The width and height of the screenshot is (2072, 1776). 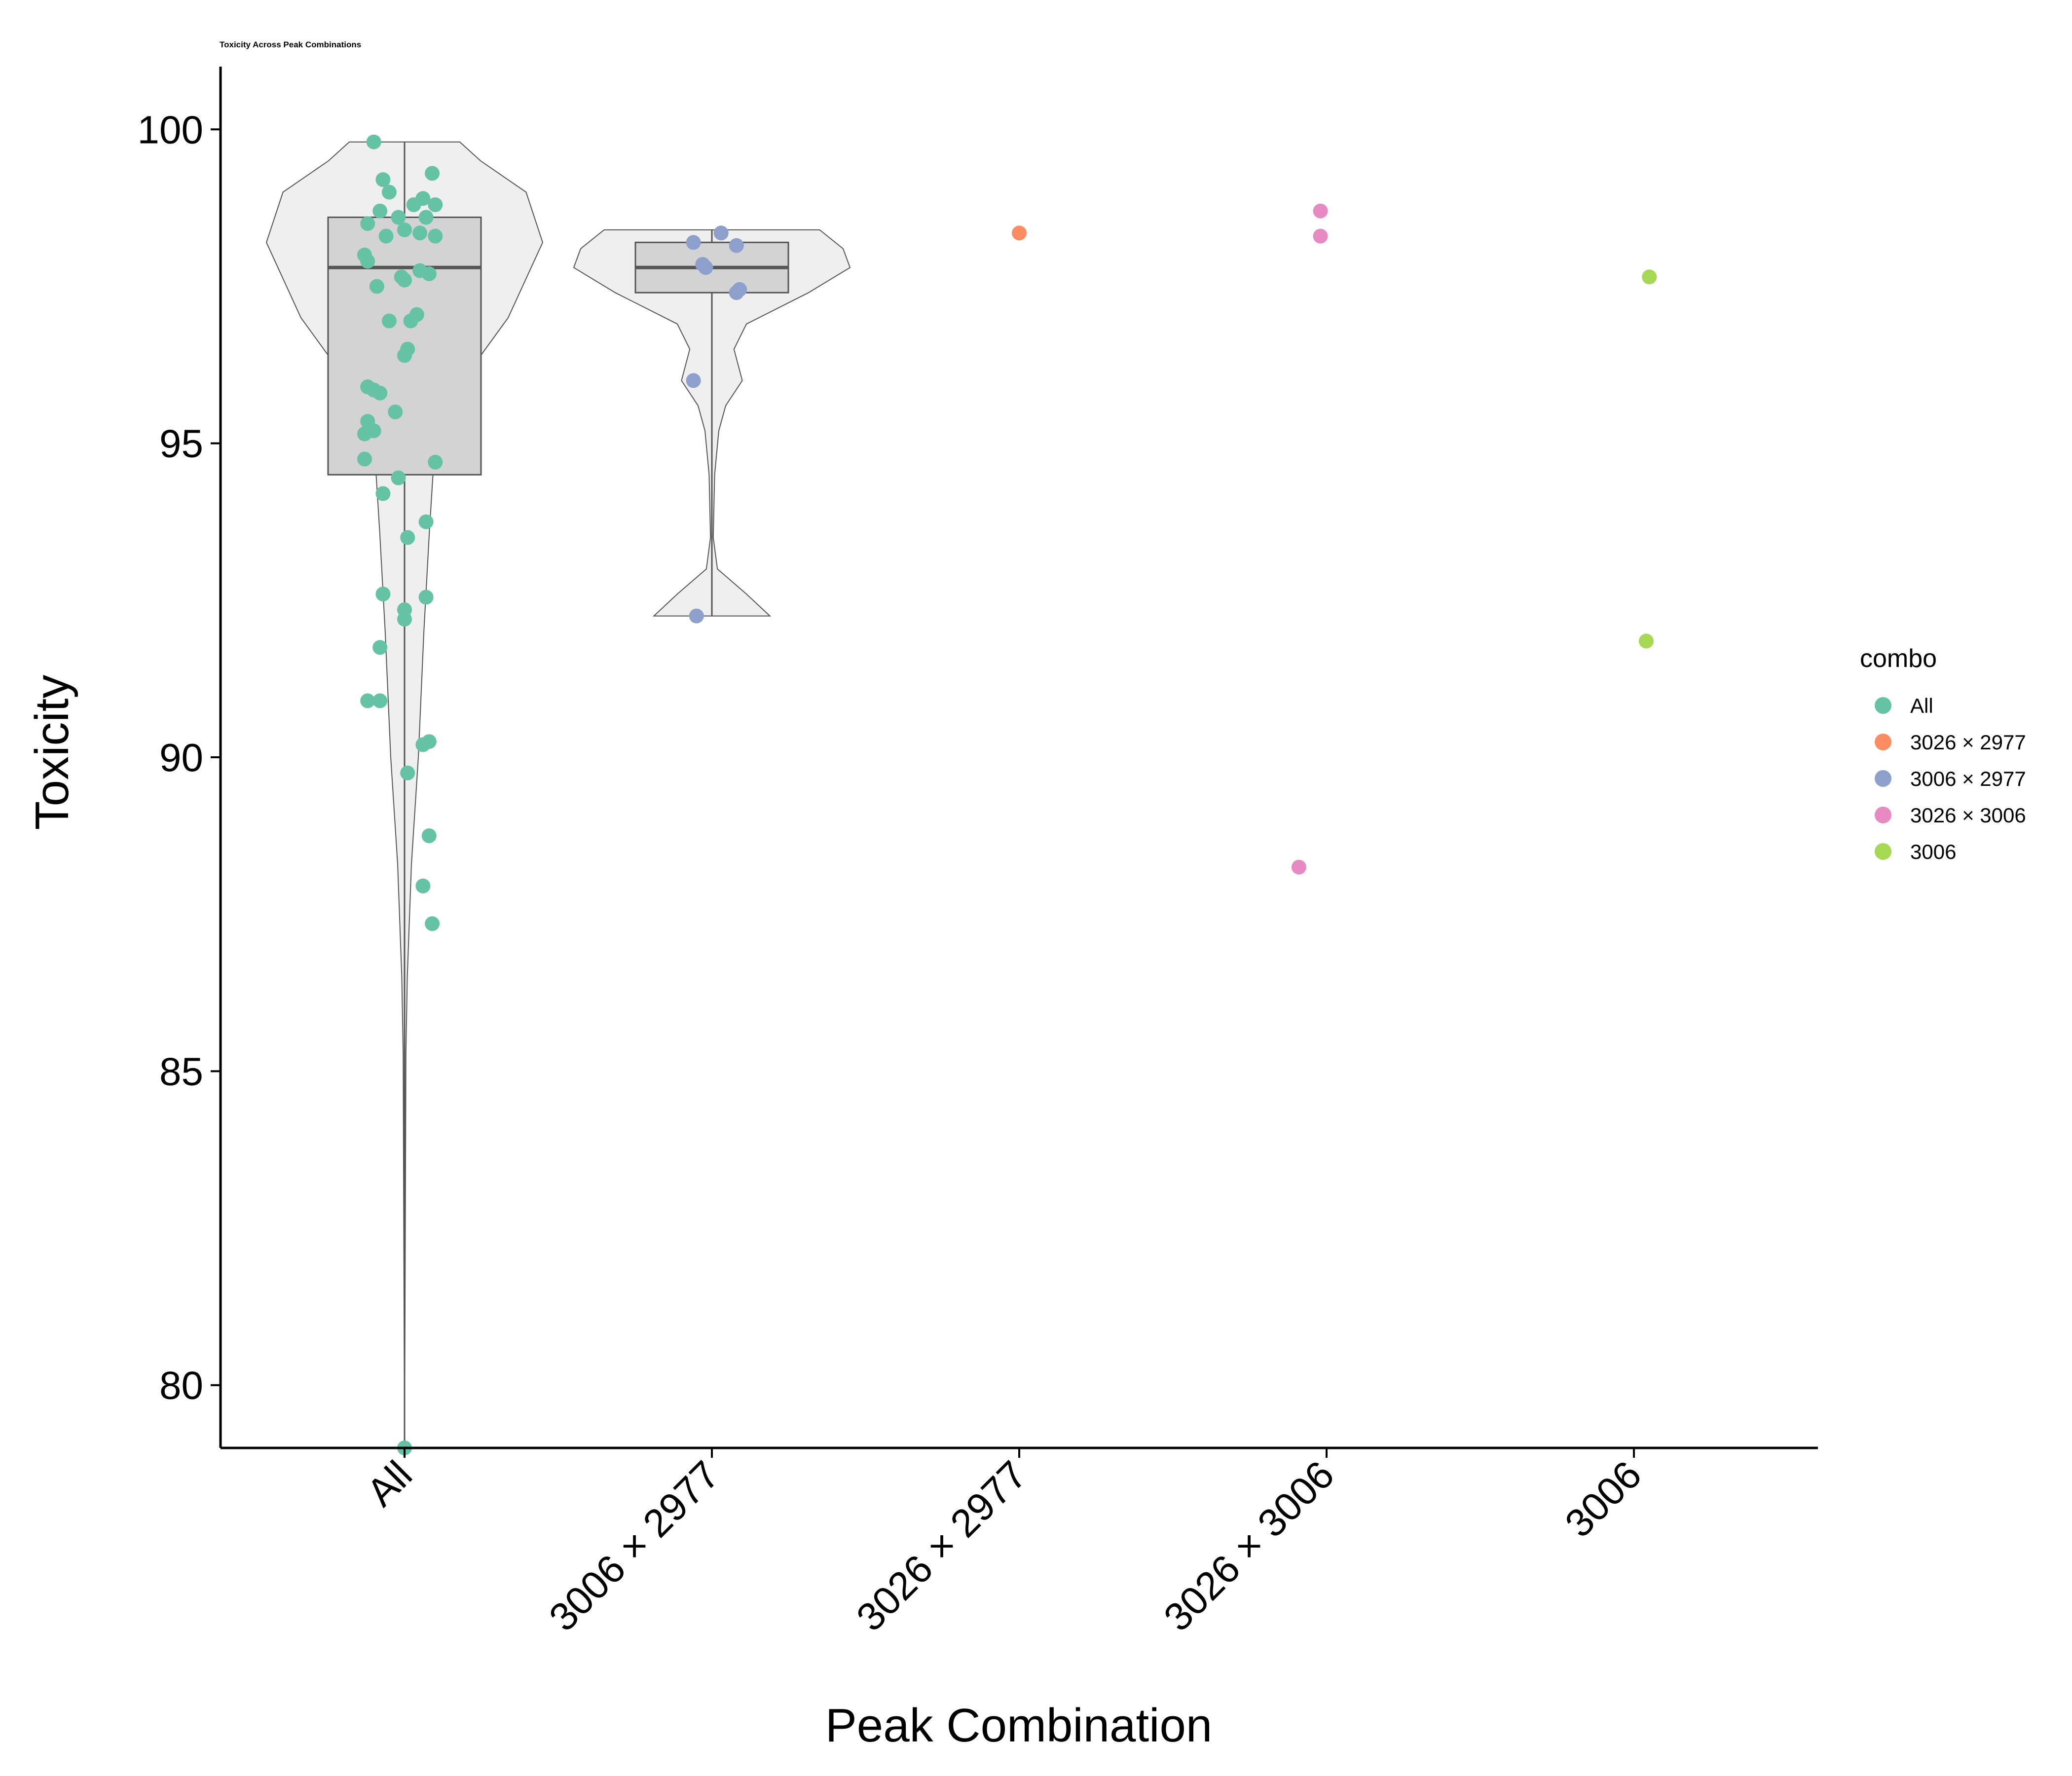 What do you see at coordinates (52, 753) in the screenshot?
I see `y-axis-title: Toxicity` at bounding box center [52, 753].